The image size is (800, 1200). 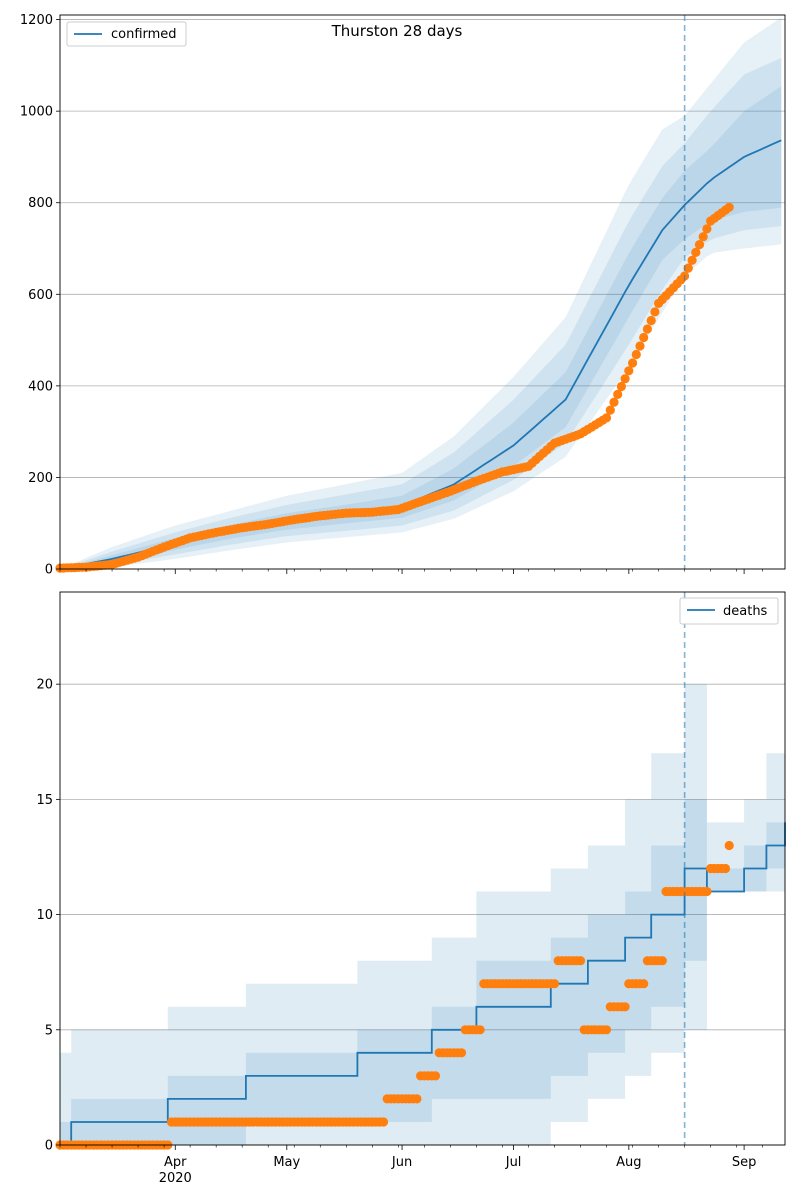 What do you see at coordinates (286, 1162) in the screenshot?
I see `deaths-x-tick-label: May` at bounding box center [286, 1162].